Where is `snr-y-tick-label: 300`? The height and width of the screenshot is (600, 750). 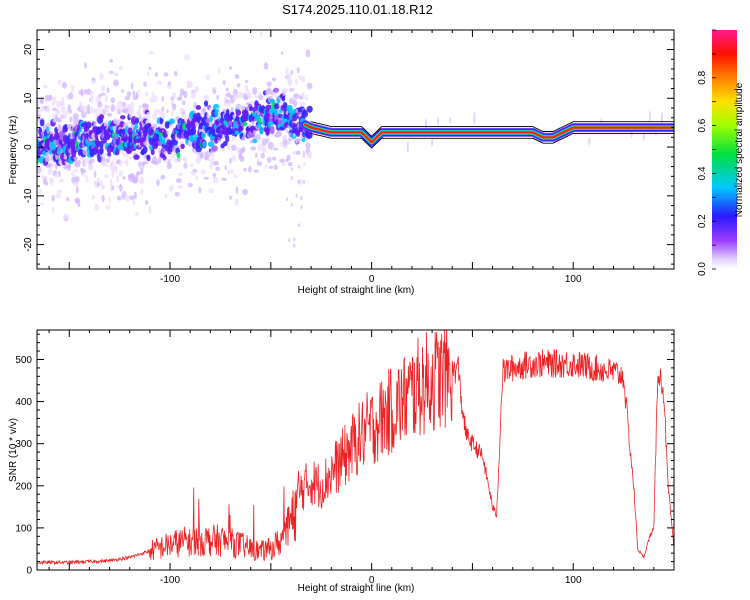
snr-y-tick-label: 300 is located at coordinates (23, 444).